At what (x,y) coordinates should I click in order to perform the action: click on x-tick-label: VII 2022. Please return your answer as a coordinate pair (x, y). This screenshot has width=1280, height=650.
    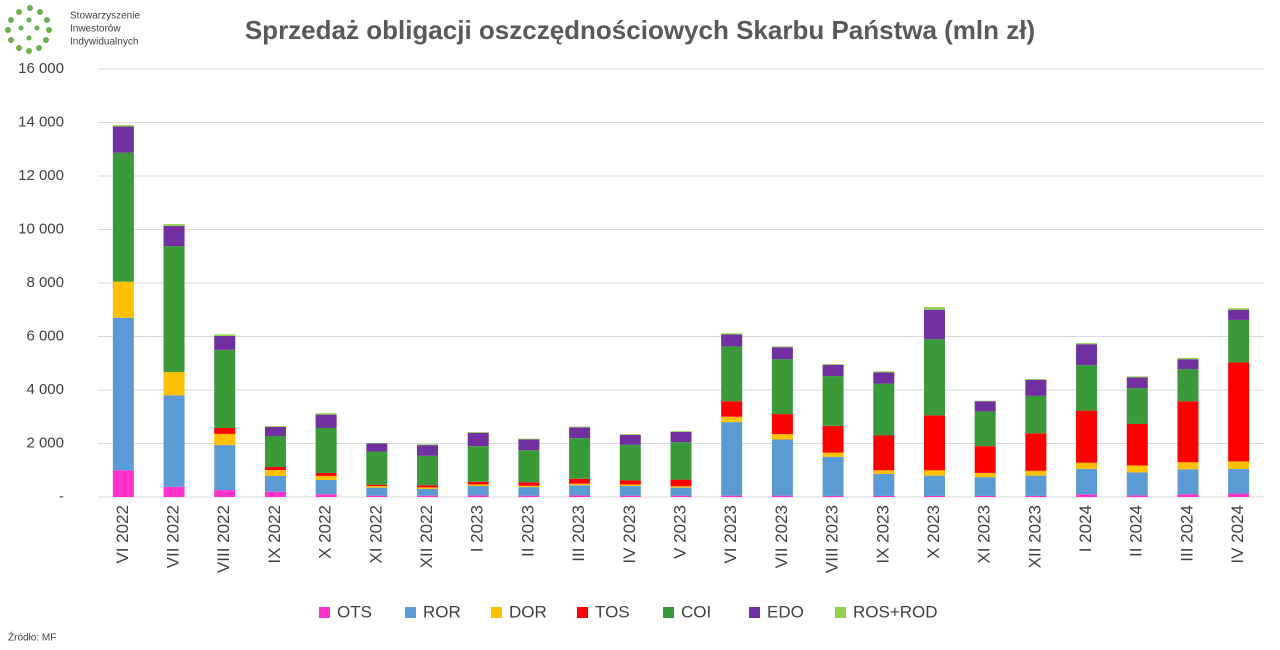
    Looking at the image, I should click on (173, 536).